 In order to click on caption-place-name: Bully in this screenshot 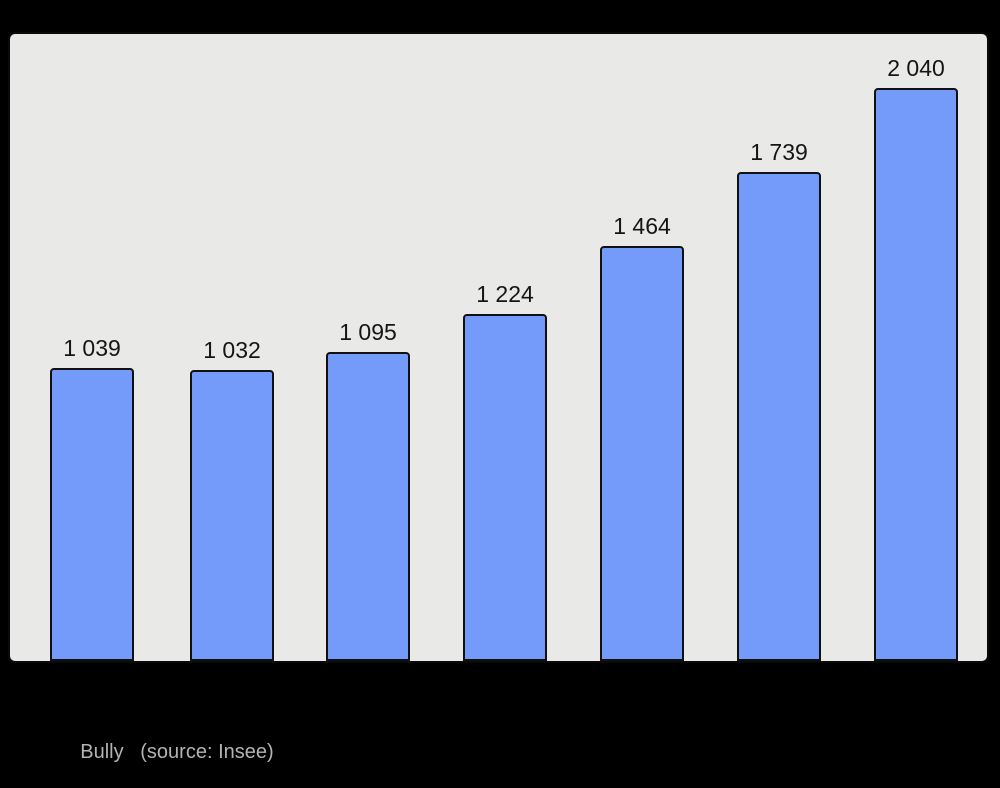, I will do `click(102, 752)`.